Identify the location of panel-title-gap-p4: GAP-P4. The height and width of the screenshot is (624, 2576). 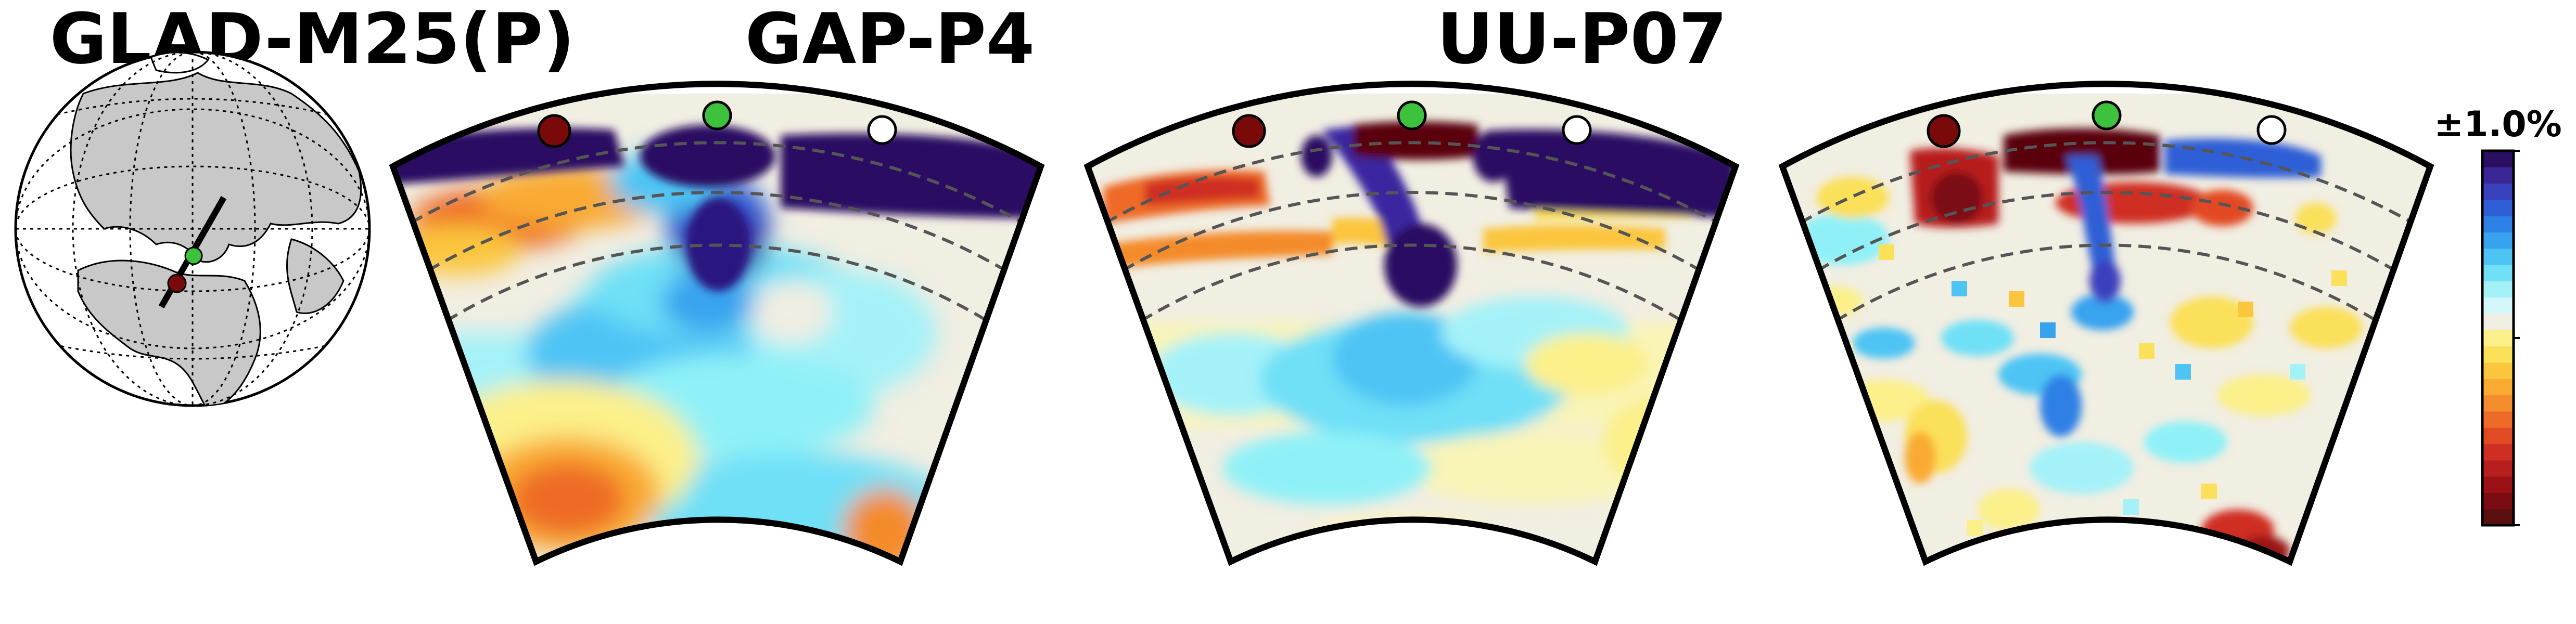
(890, 40).